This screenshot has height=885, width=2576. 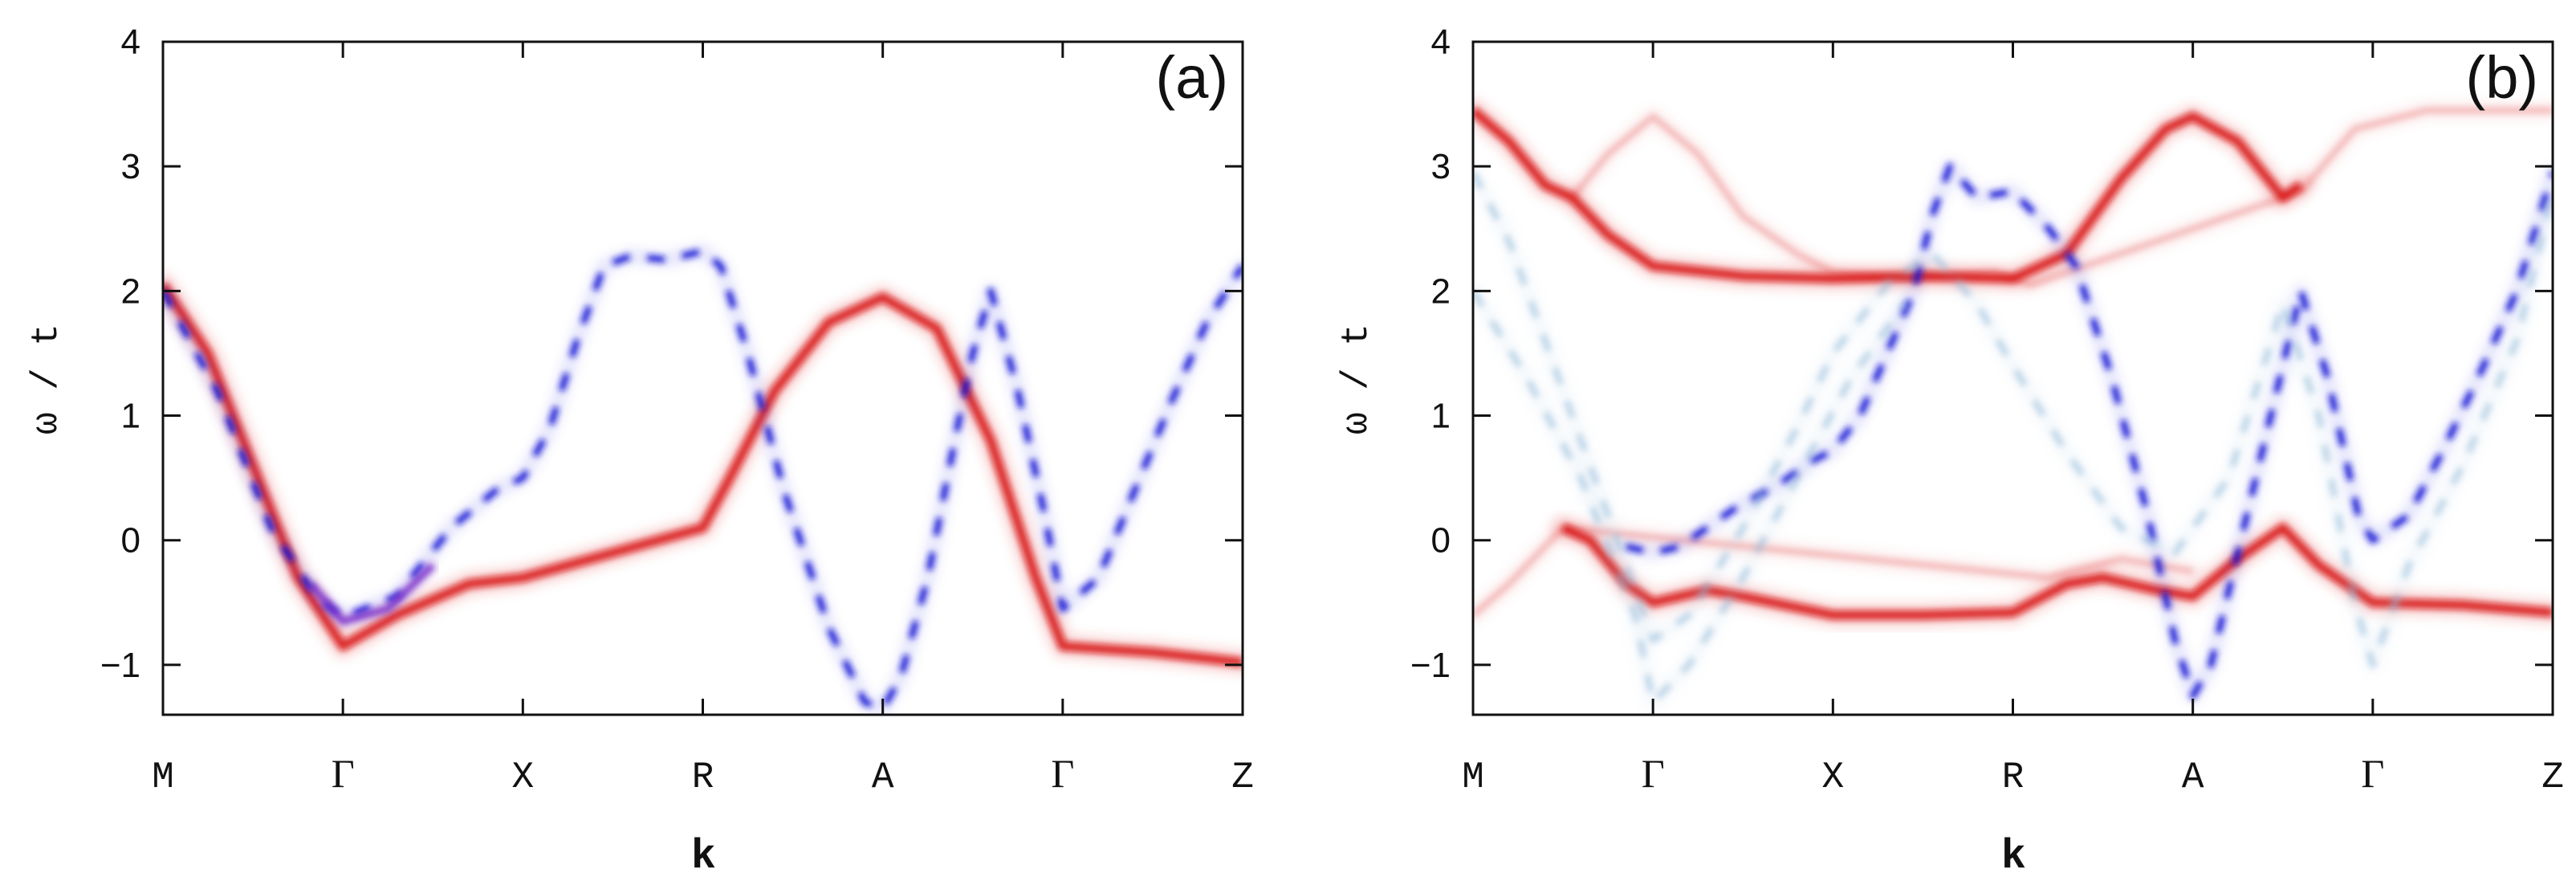 I want to click on panel-b-y-tick-label: 4, so click(x=1441, y=42).